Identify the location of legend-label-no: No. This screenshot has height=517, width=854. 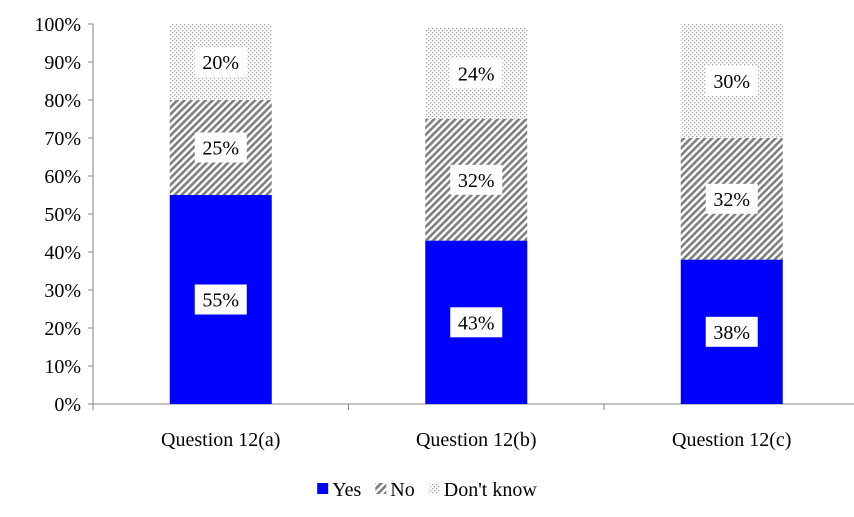
(402, 490).